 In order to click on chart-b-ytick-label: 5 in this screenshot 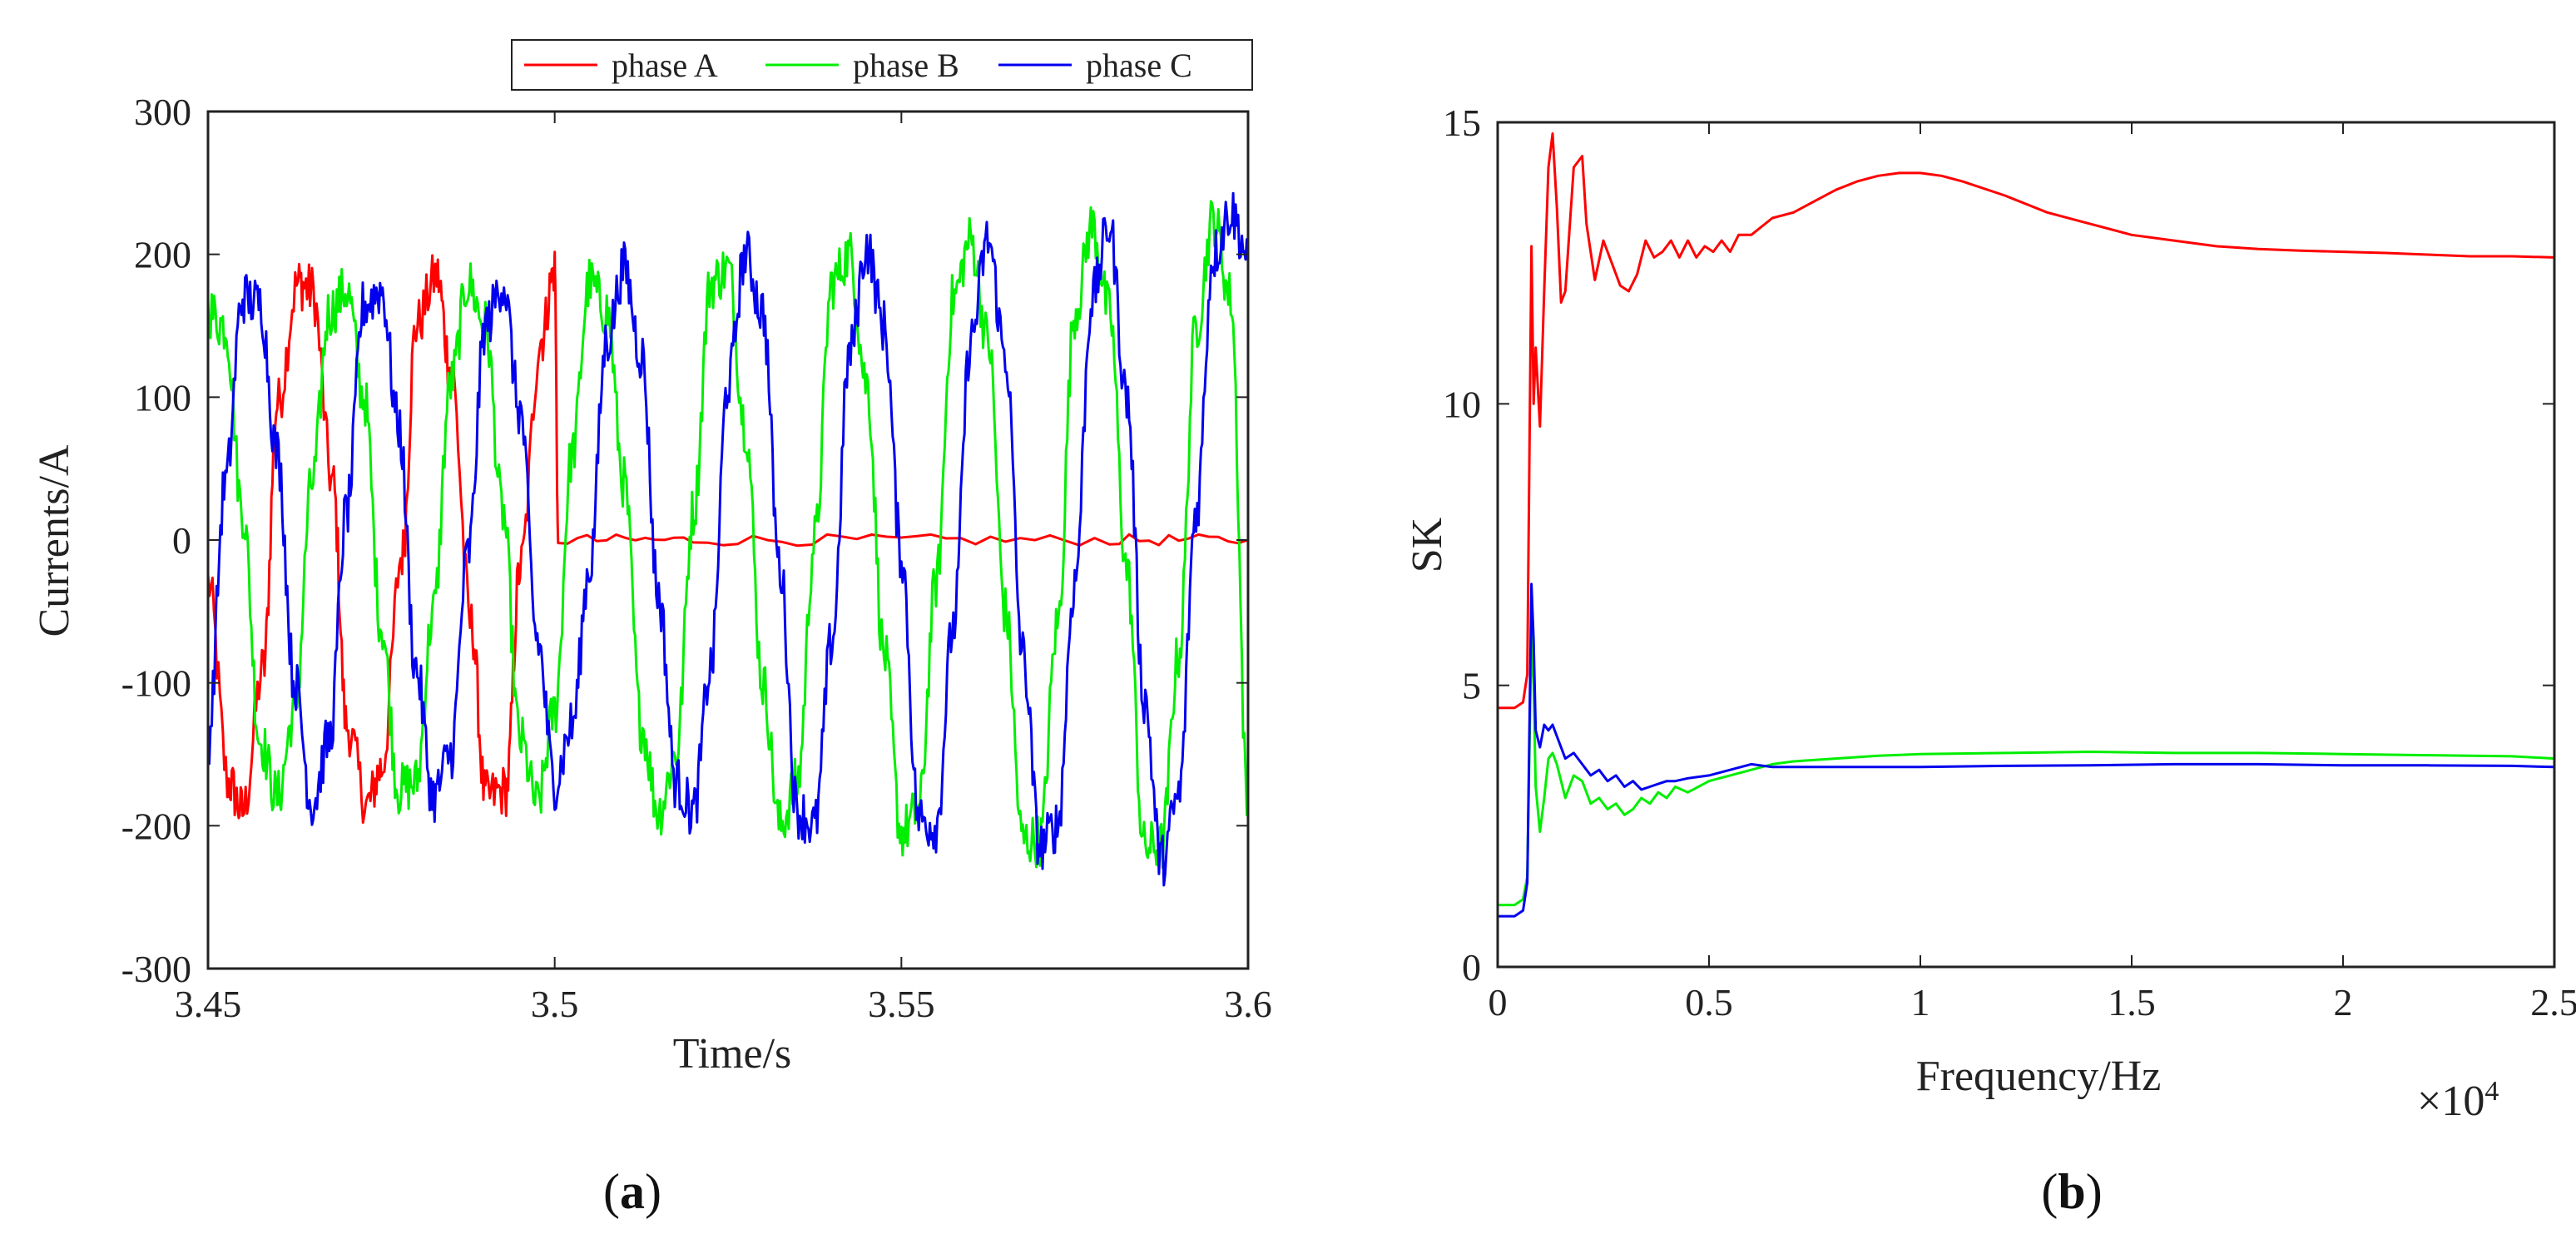, I will do `click(1471, 686)`.